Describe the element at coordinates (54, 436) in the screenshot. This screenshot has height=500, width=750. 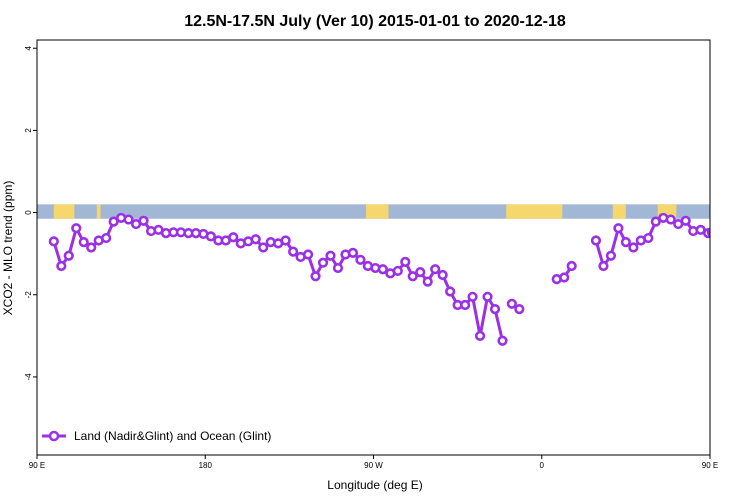
I see `legend-marker` at that location.